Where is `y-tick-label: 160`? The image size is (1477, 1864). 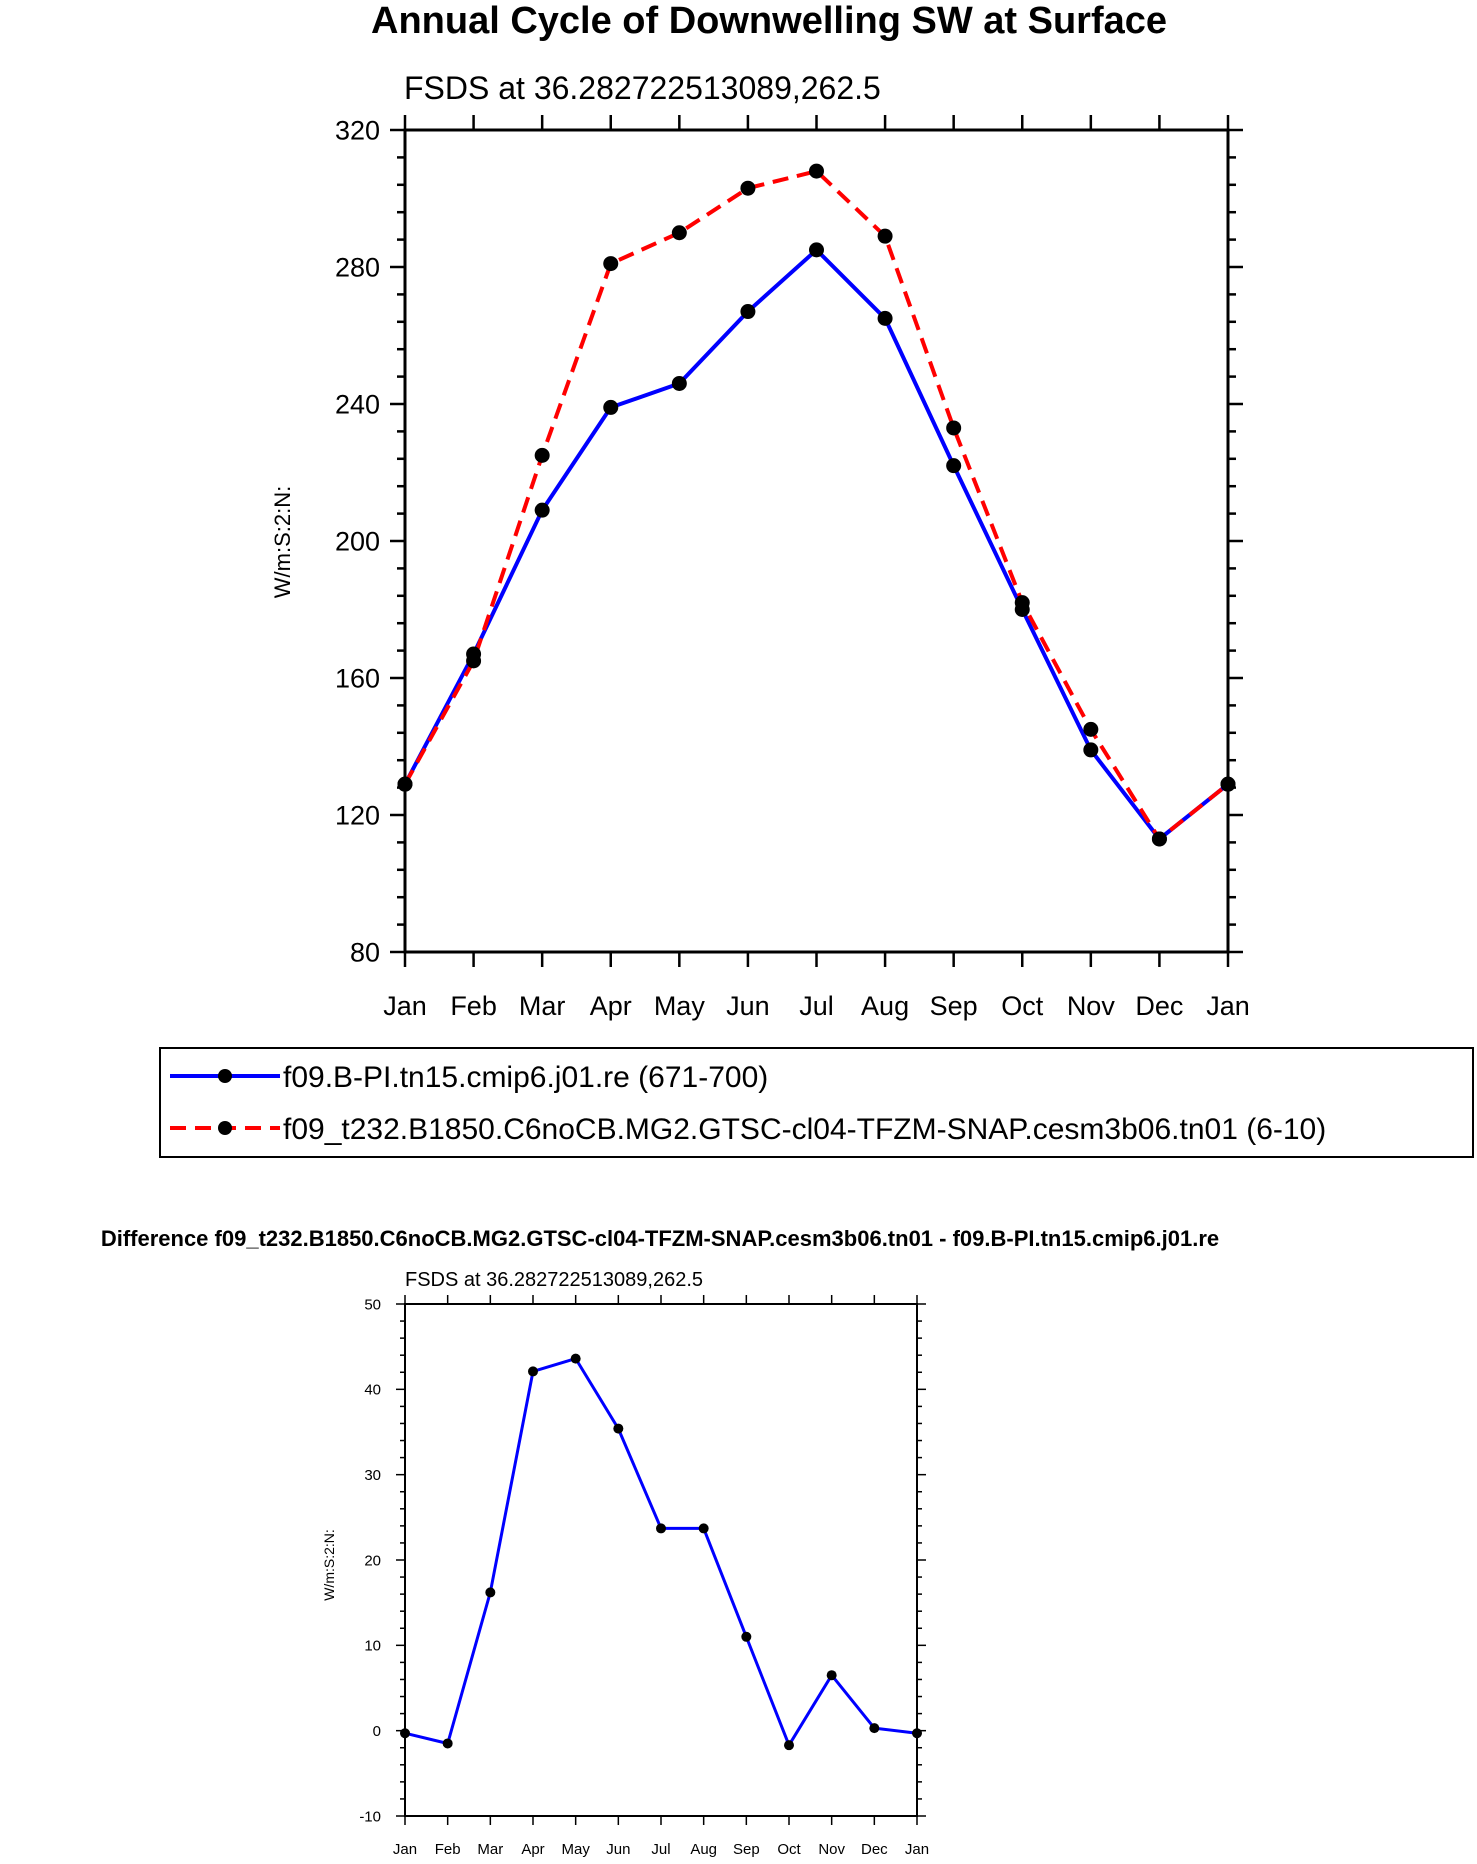 y-tick-label: 160 is located at coordinates (357, 679).